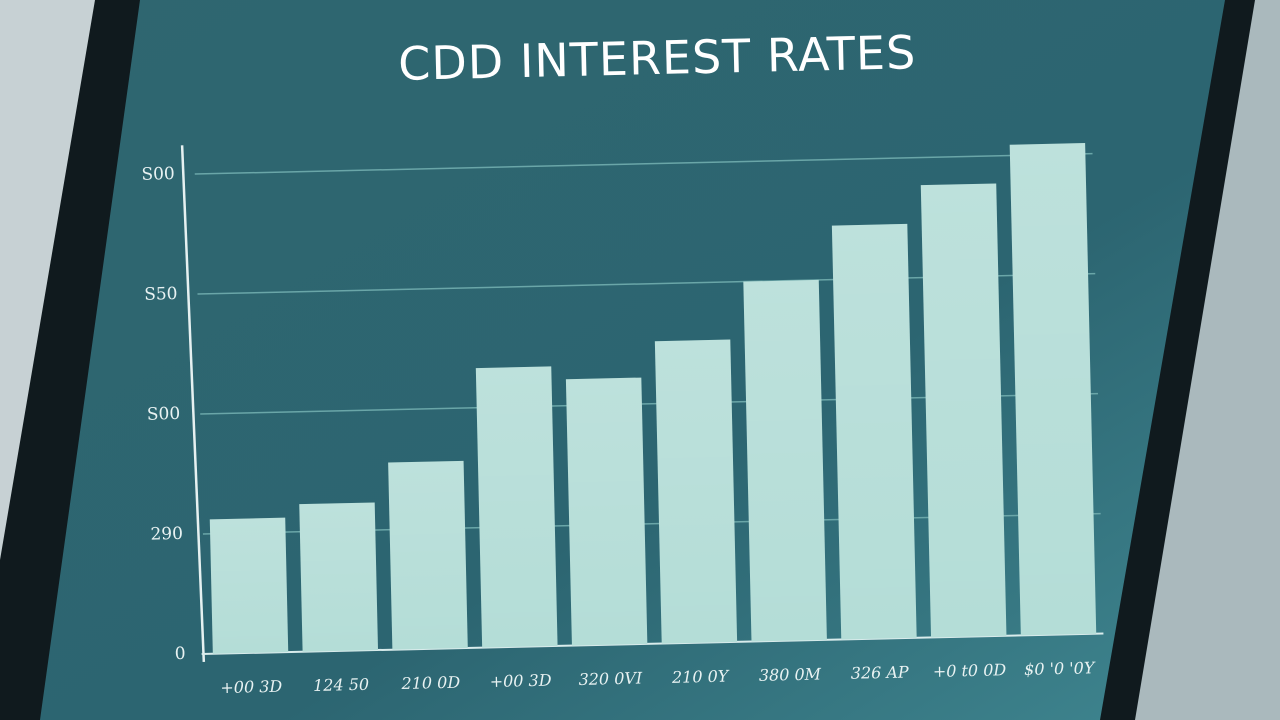  What do you see at coordinates (880, 672) in the screenshot?
I see `x-tick-label: 326 AP` at bounding box center [880, 672].